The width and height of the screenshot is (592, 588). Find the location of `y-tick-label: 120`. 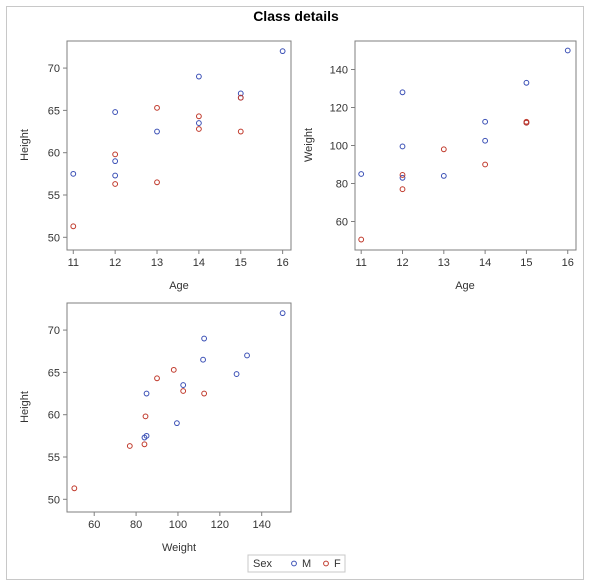

y-tick-label: 120 is located at coordinates (339, 109).